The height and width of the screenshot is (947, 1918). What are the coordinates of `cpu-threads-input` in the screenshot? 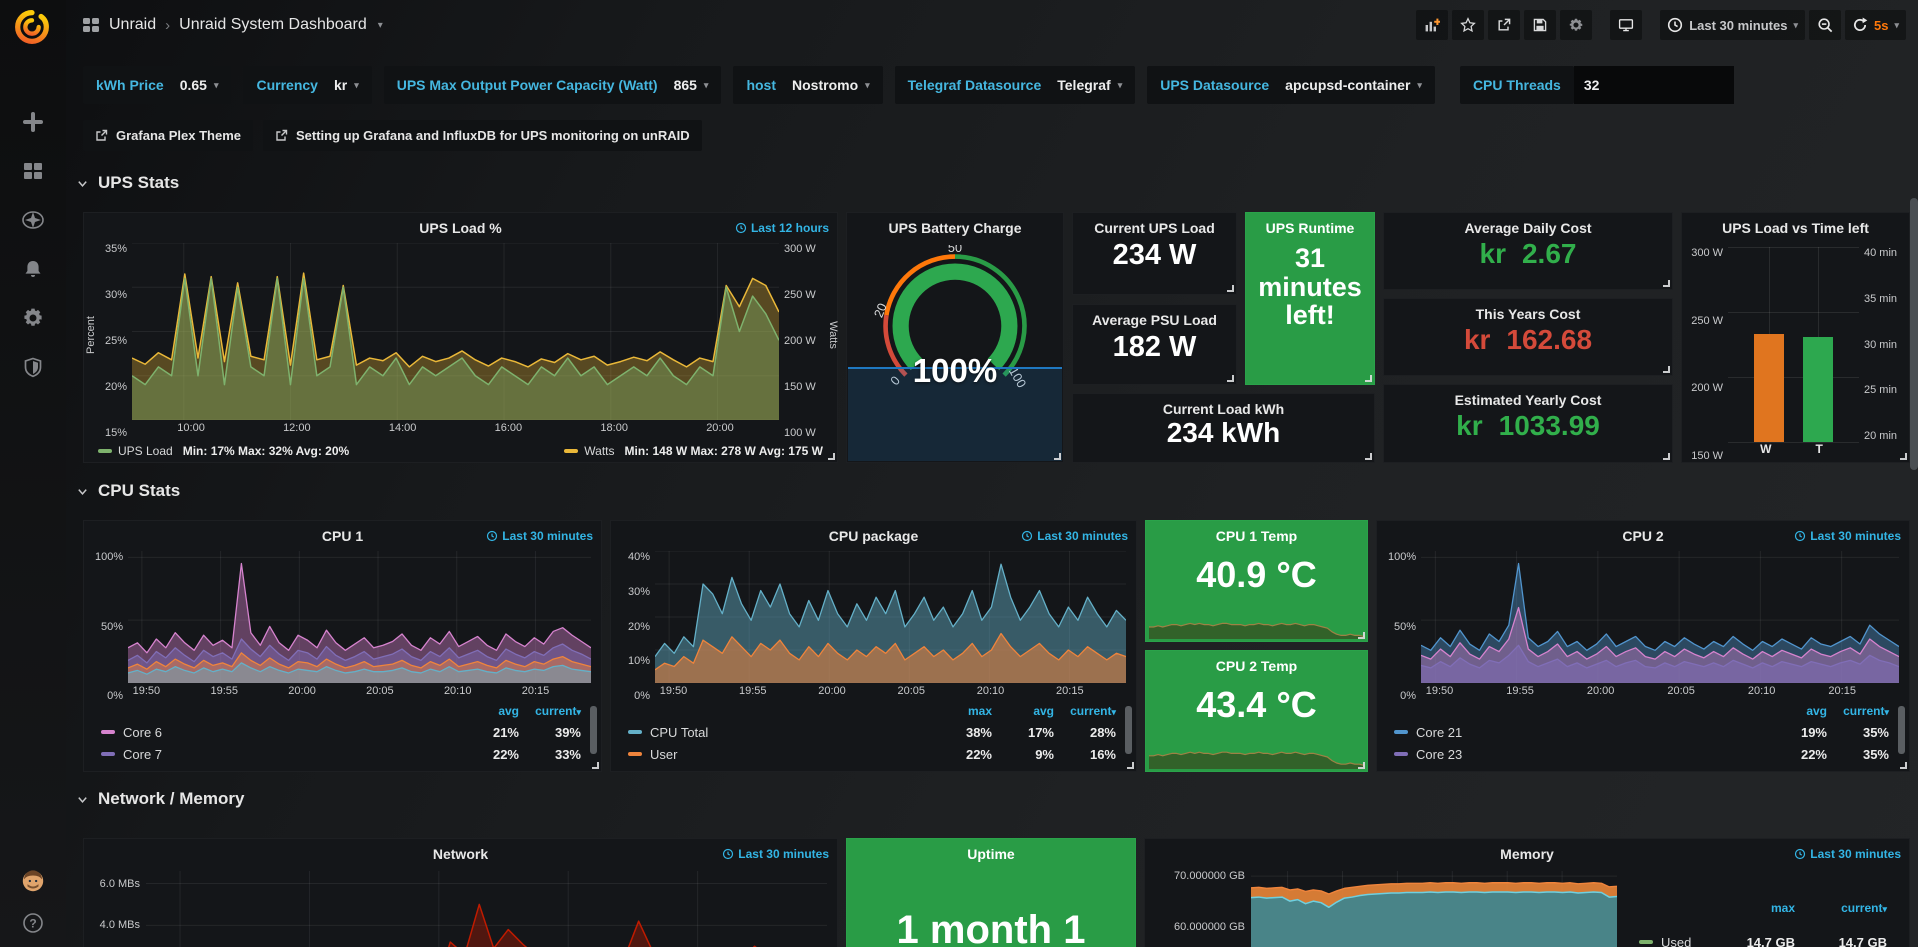 It's located at (1653, 85).